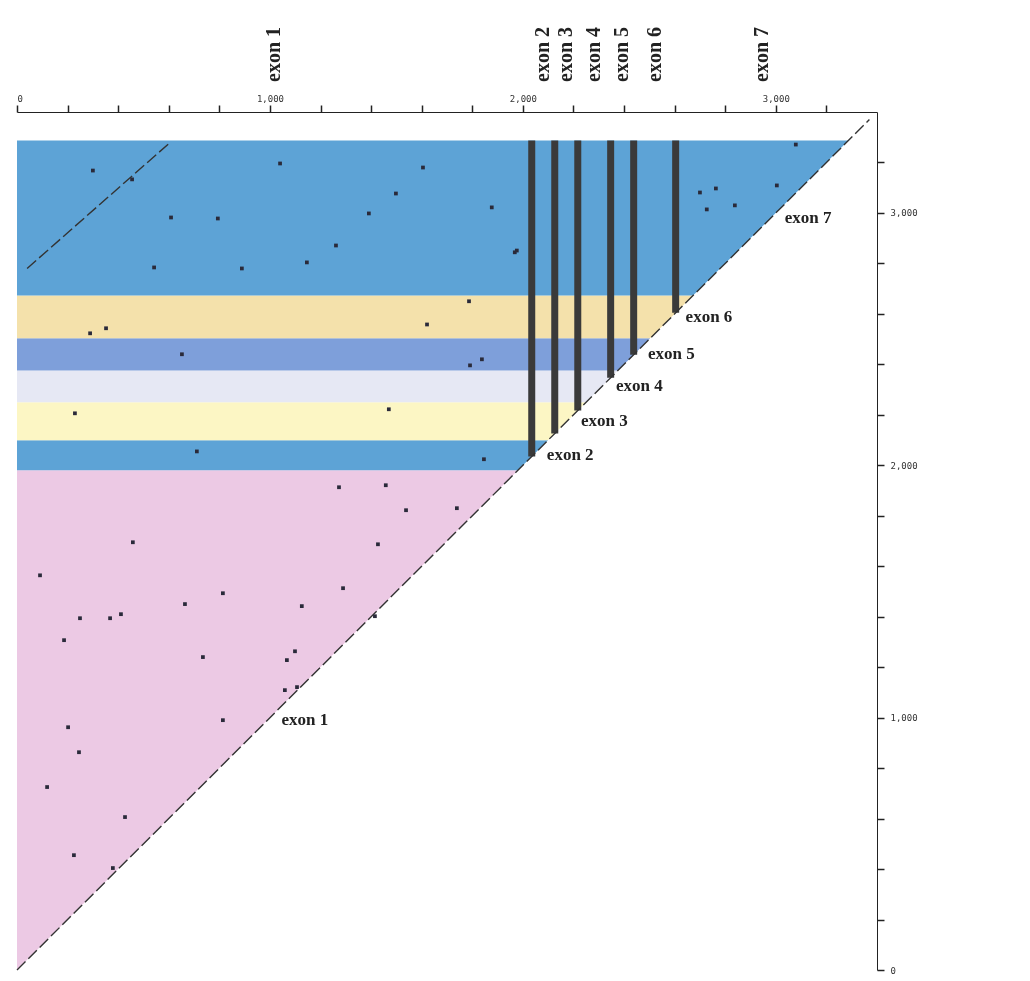  What do you see at coordinates (761, 54) in the screenshot?
I see `text: exon 7` at bounding box center [761, 54].